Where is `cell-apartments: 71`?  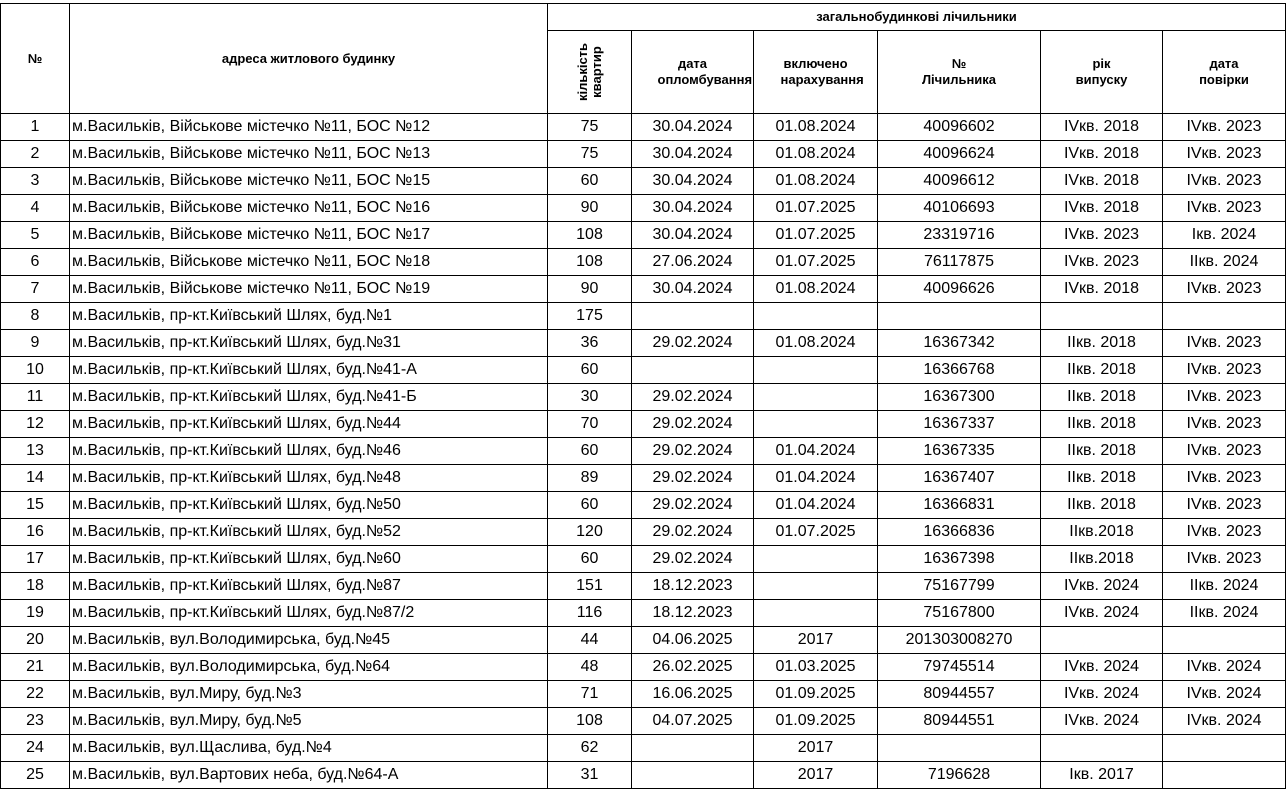 cell-apartments: 71 is located at coordinates (589, 694).